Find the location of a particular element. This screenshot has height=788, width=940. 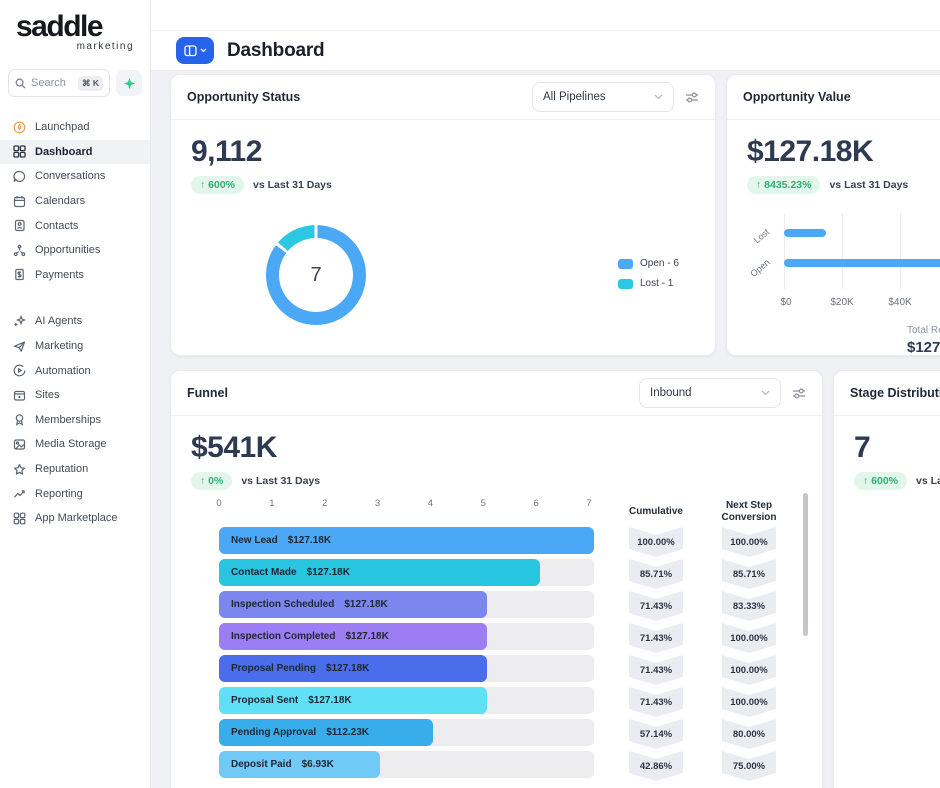

sidebar-item-calendars: Calendars is located at coordinates (75, 201).